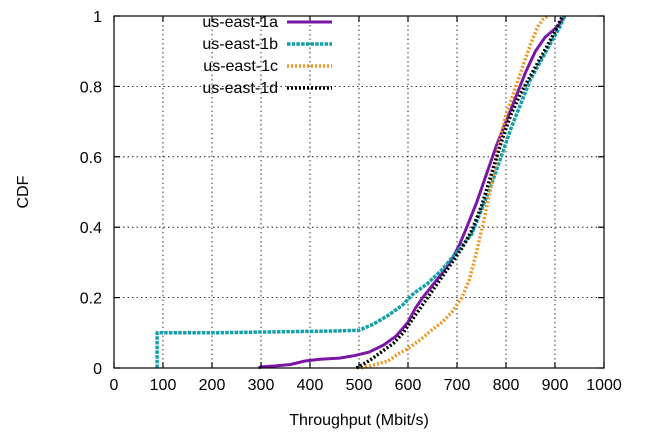 The image size is (646, 434). What do you see at coordinates (240, 66) in the screenshot?
I see `legend-label: us-east-1c` at bounding box center [240, 66].